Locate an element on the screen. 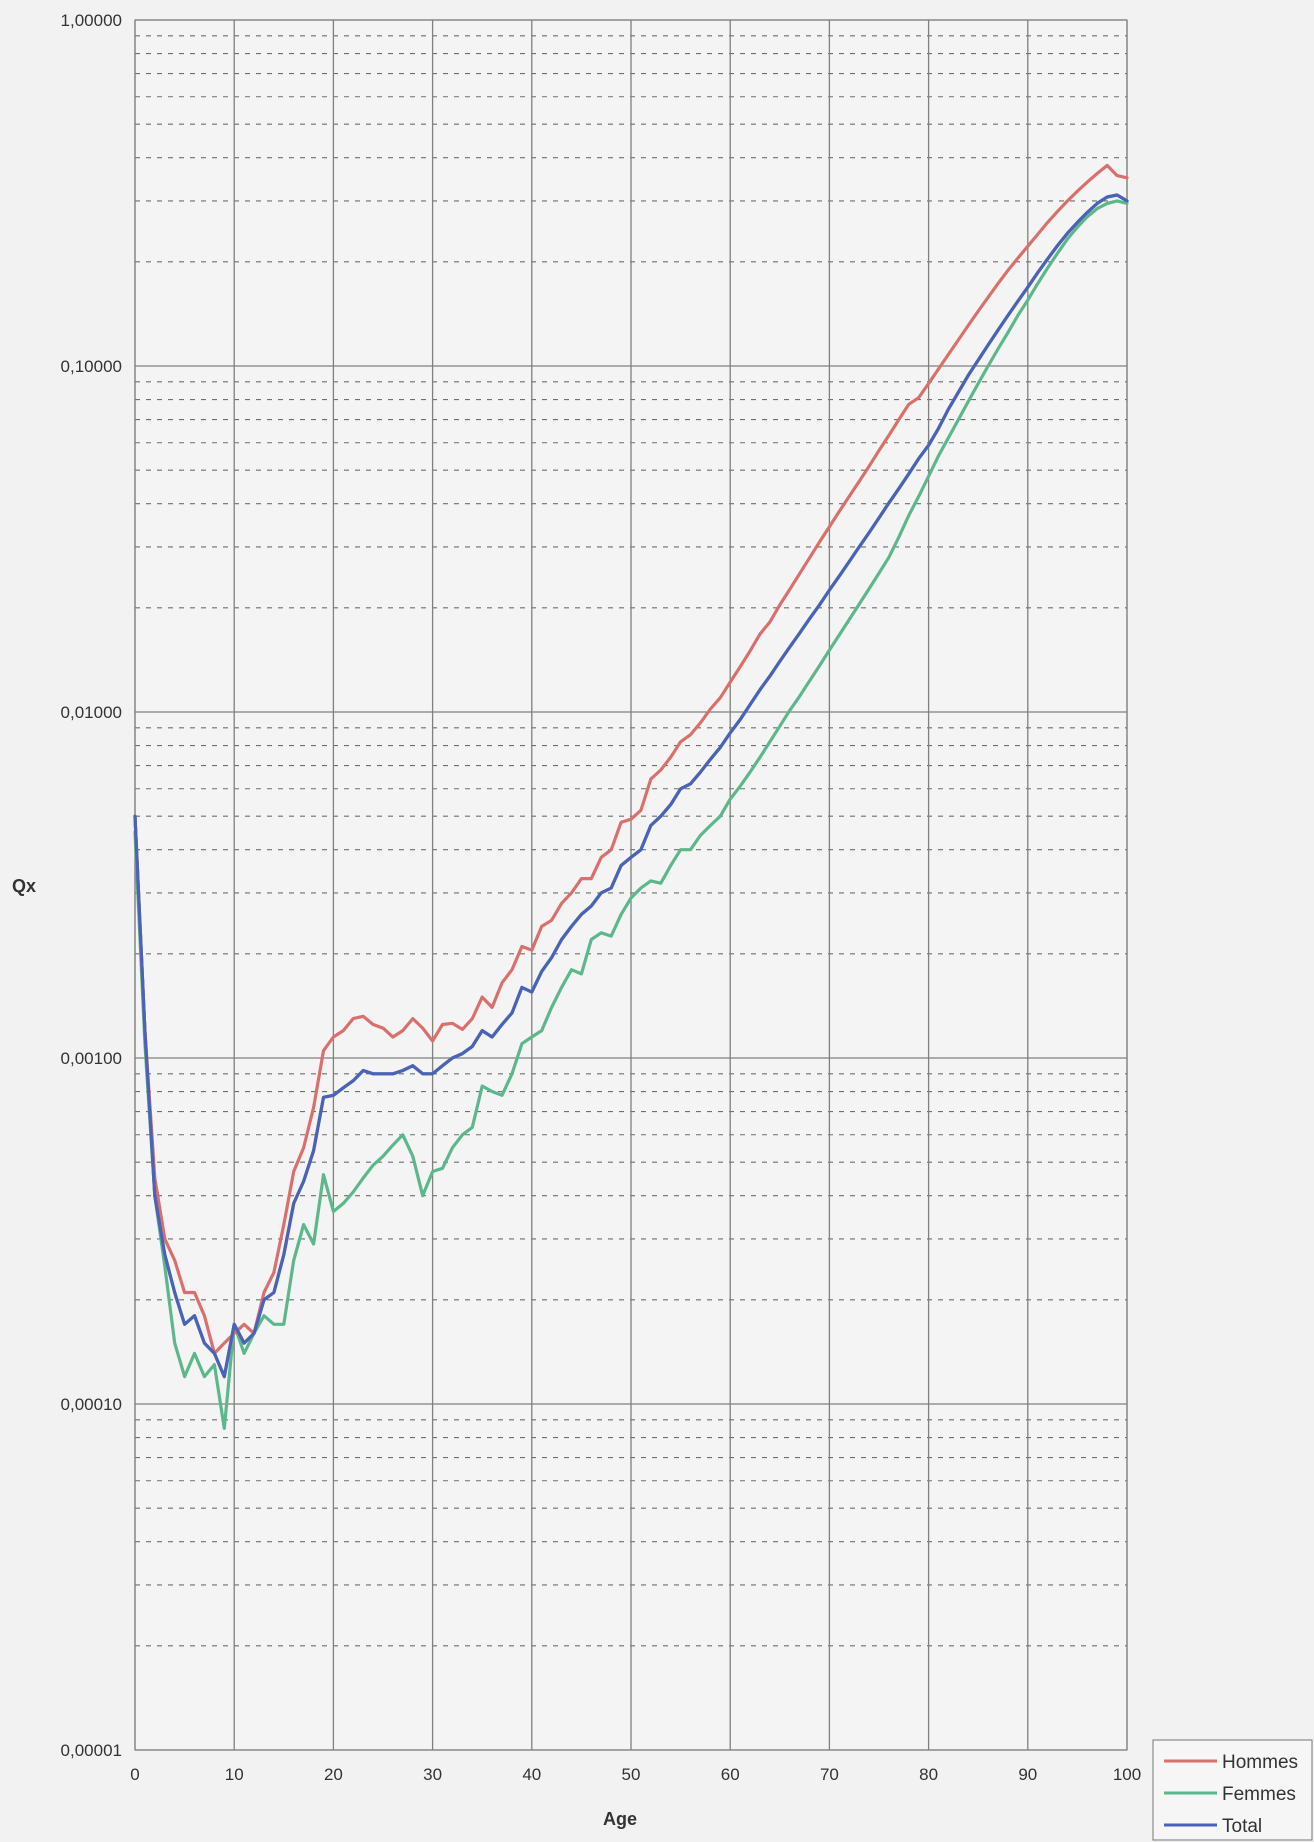  x-tick-label: 60 is located at coordinates (730, 1774).